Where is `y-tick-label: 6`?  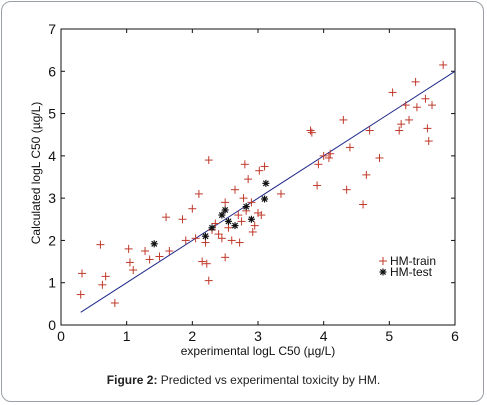
y-tick-label: 6 is located at coordinates (52, 71).